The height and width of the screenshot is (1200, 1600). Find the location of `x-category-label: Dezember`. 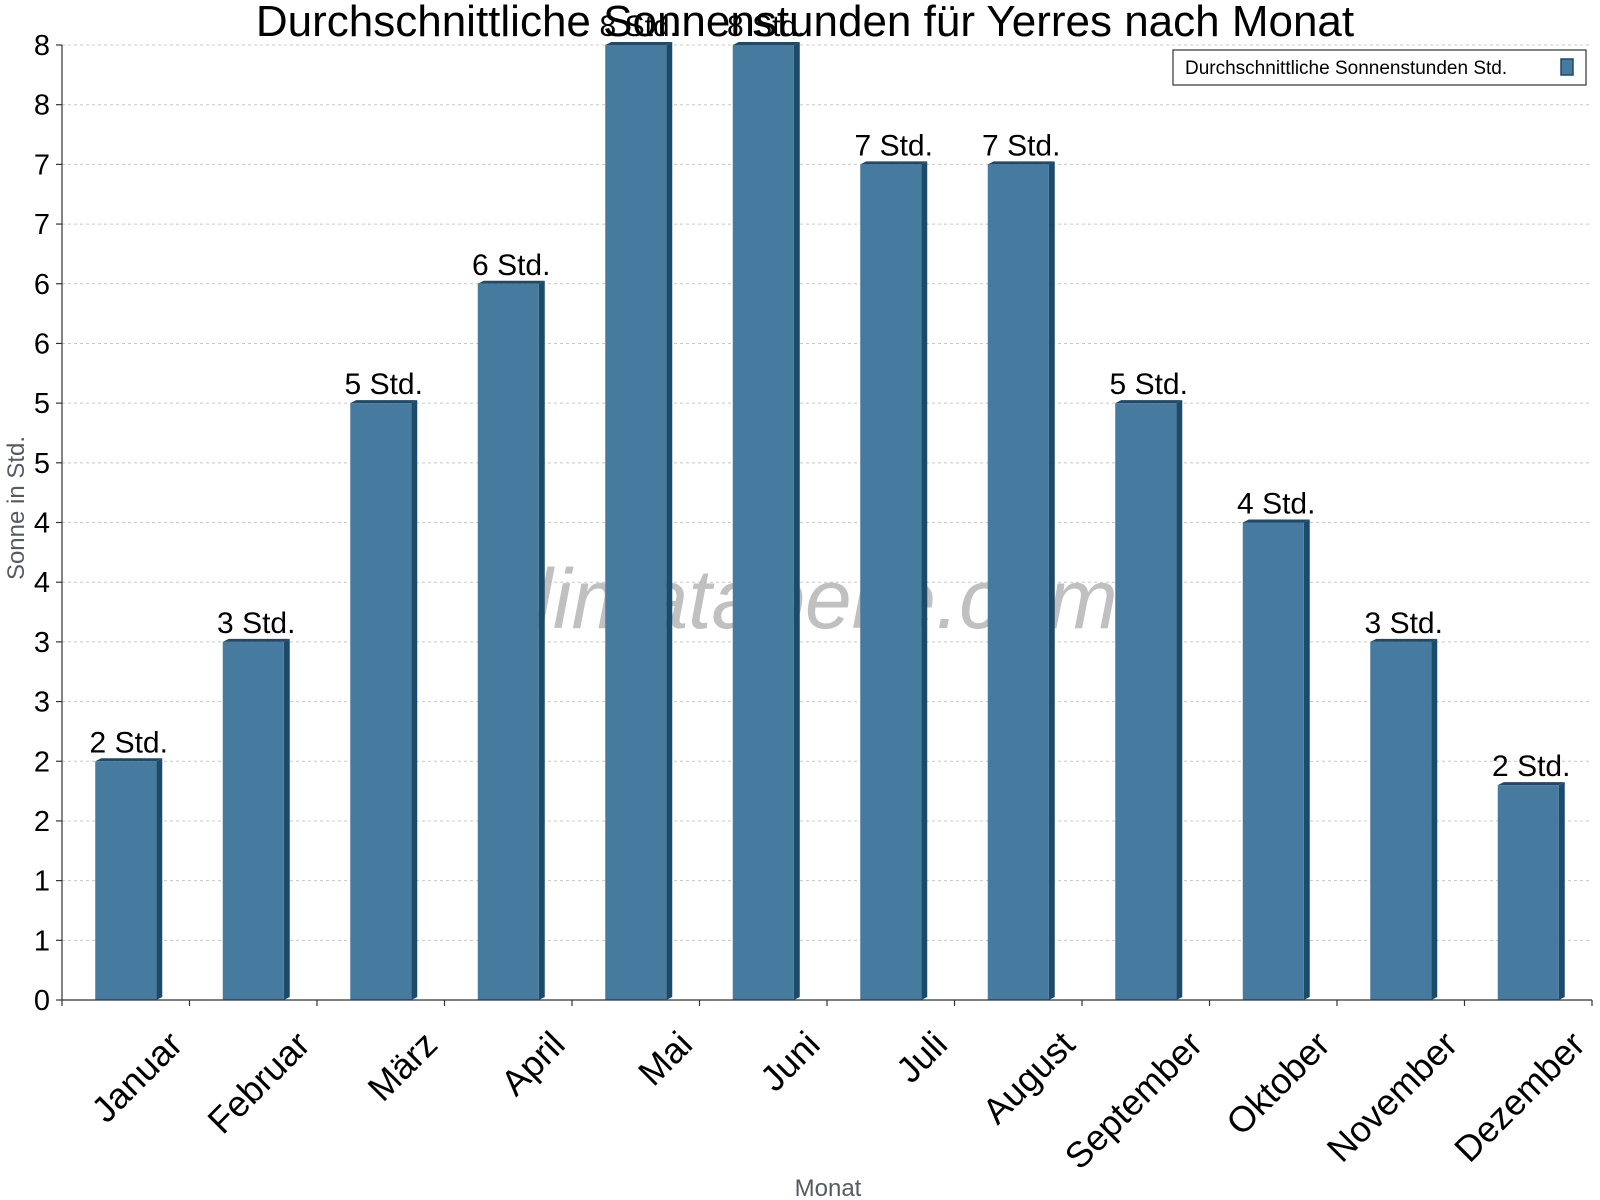

x-category-label: Dezember is located at coordinates (1519, 1096).